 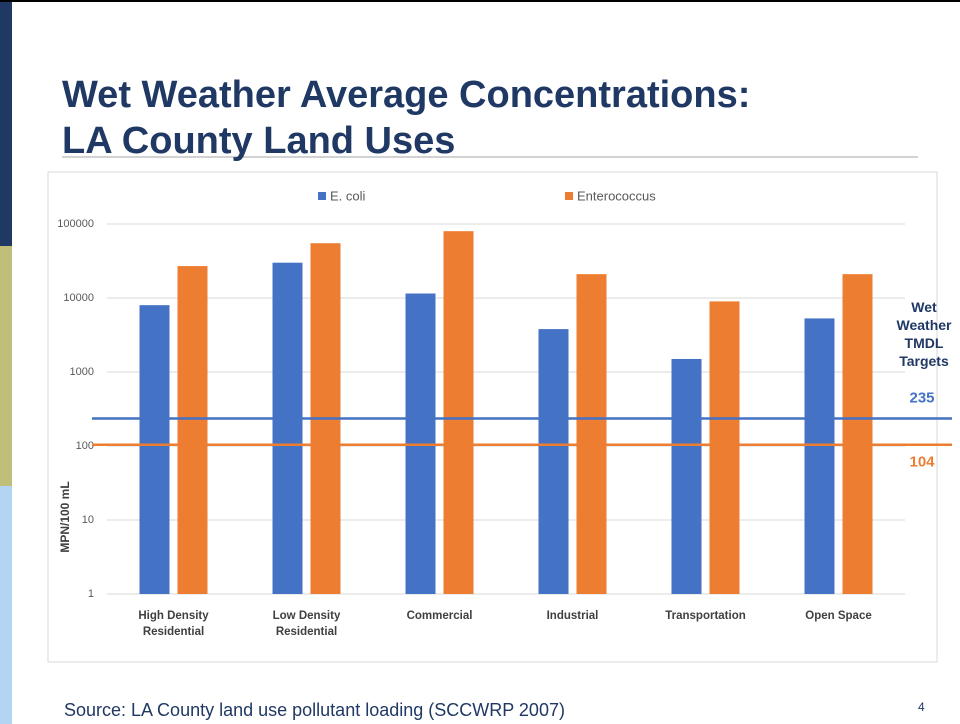 What do you see at coordinates (91, 594) in the screenshot?
I see `y-tick-label: 1` at bounding box center [91, 594].